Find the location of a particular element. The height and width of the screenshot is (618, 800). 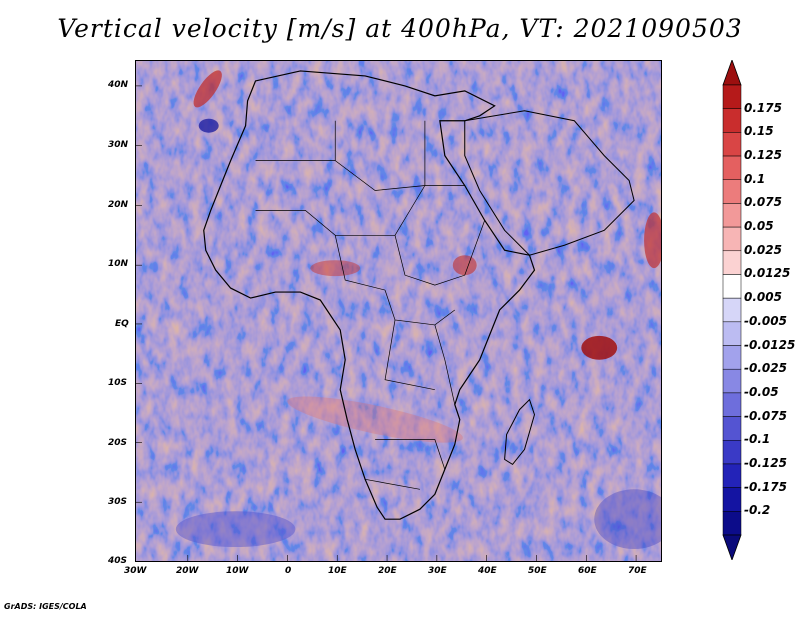

lon-label: 20W is located at coordinates (187, 571).